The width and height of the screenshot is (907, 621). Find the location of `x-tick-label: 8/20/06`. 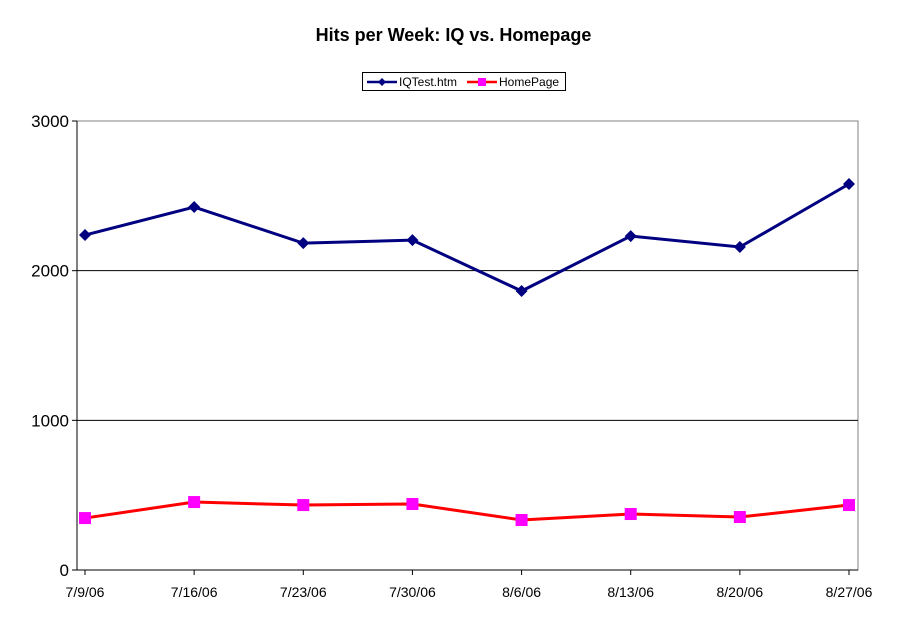

x-tick-label: 8/20/06 is located at coordinates (739, 592).